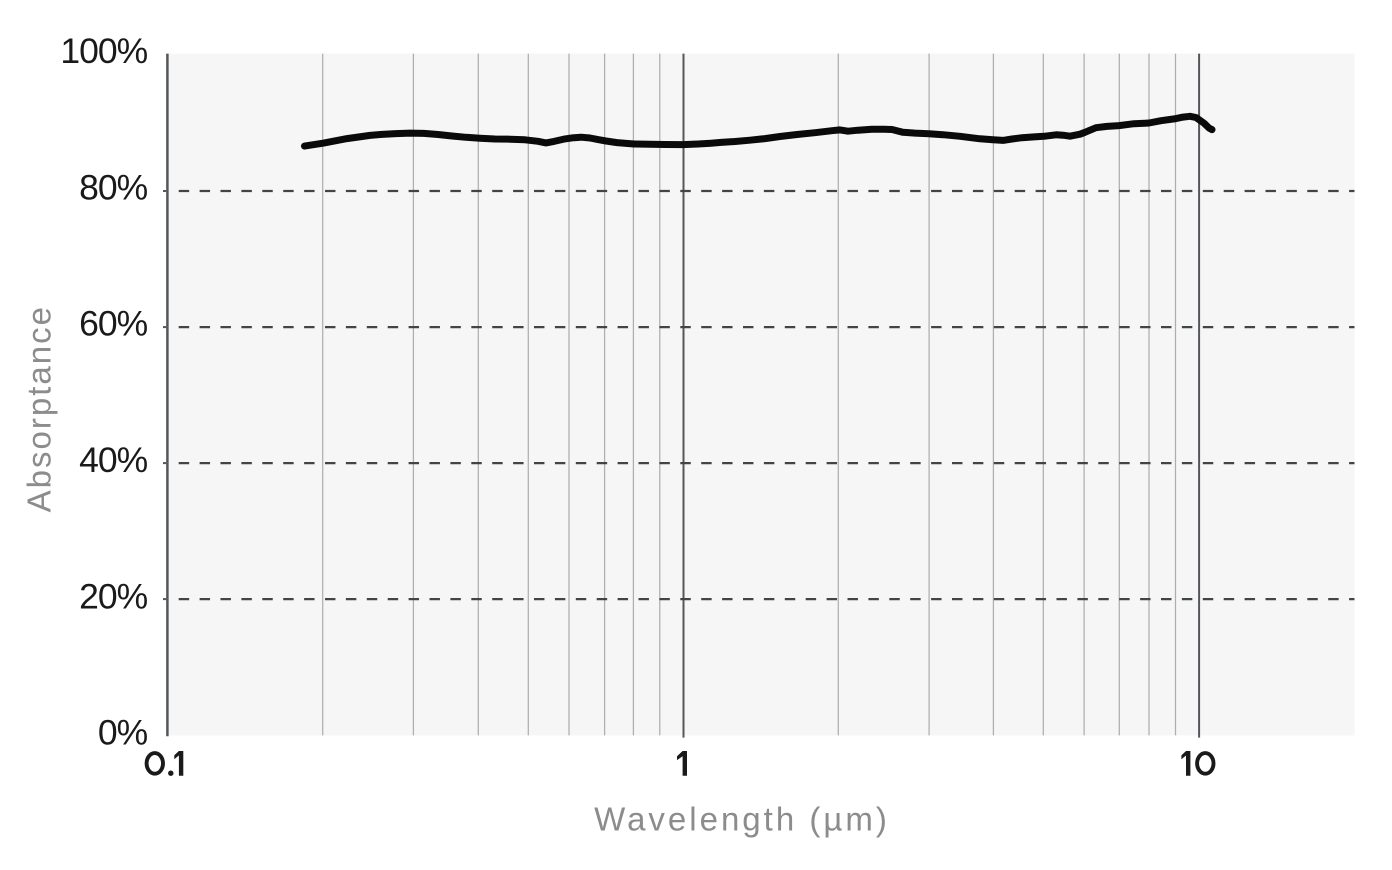 The height and width of the screenshot is (870, 1392). Describe the element at coordinates (113, 324) in the screenshot. I see `svg-text: 60%` at that location.